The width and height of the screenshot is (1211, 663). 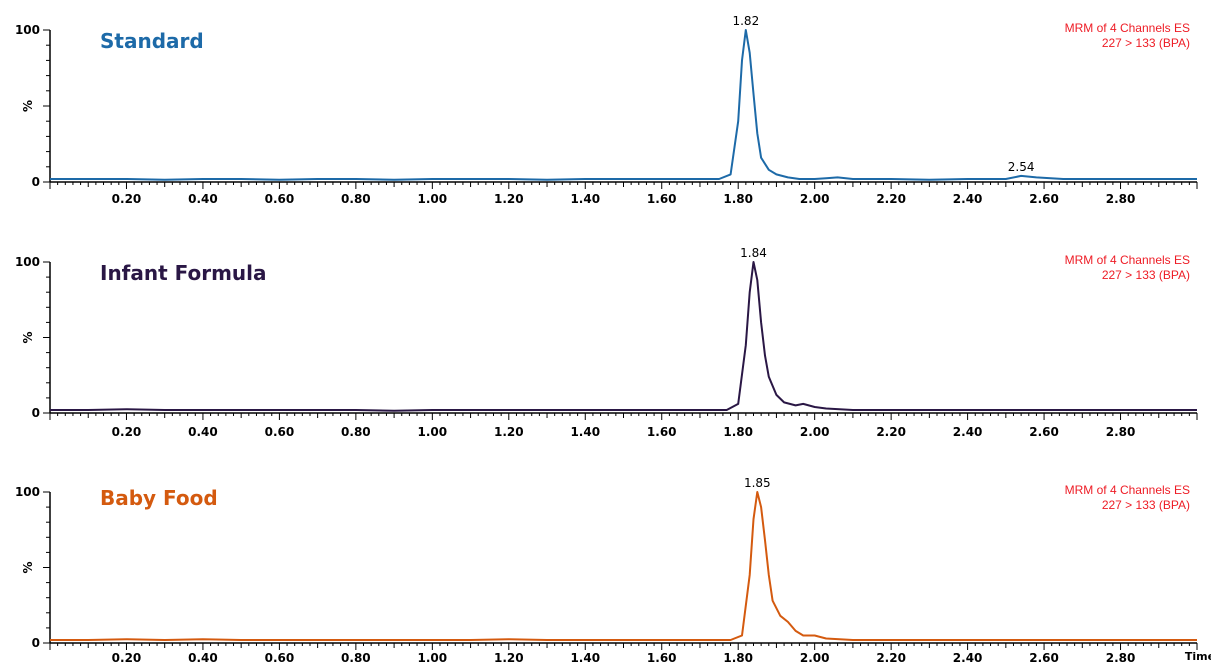 What do you see at coordinates (159, 498) in the screenshot?
I see `panel-title: Baby Food` at bounding box center [159, 498].